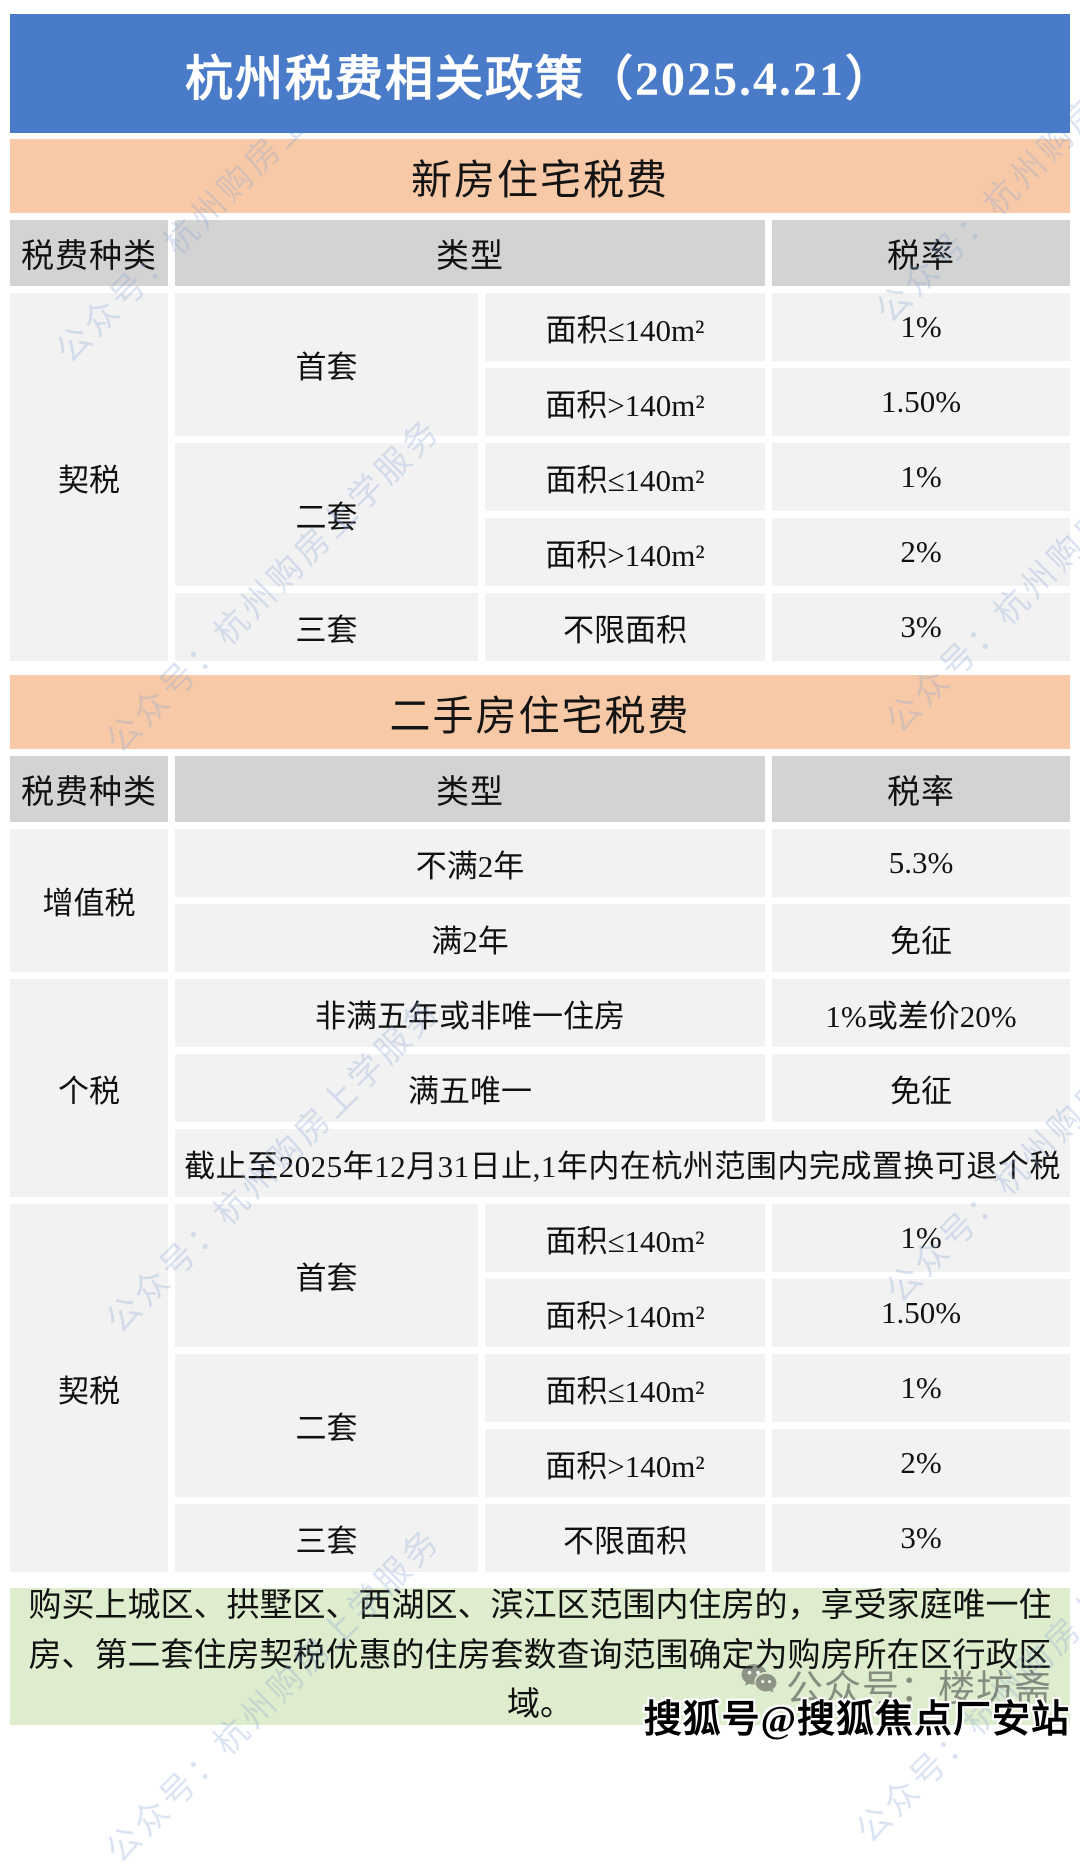  I want to click on cell-tax-rate: 1%或差价20%, so click(921, 1013).